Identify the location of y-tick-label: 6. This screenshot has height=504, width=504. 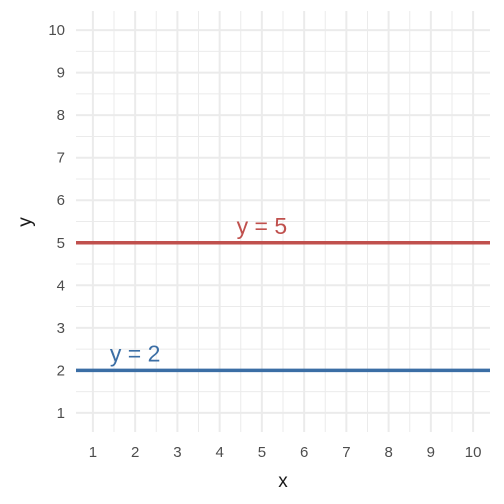
(61, 200).